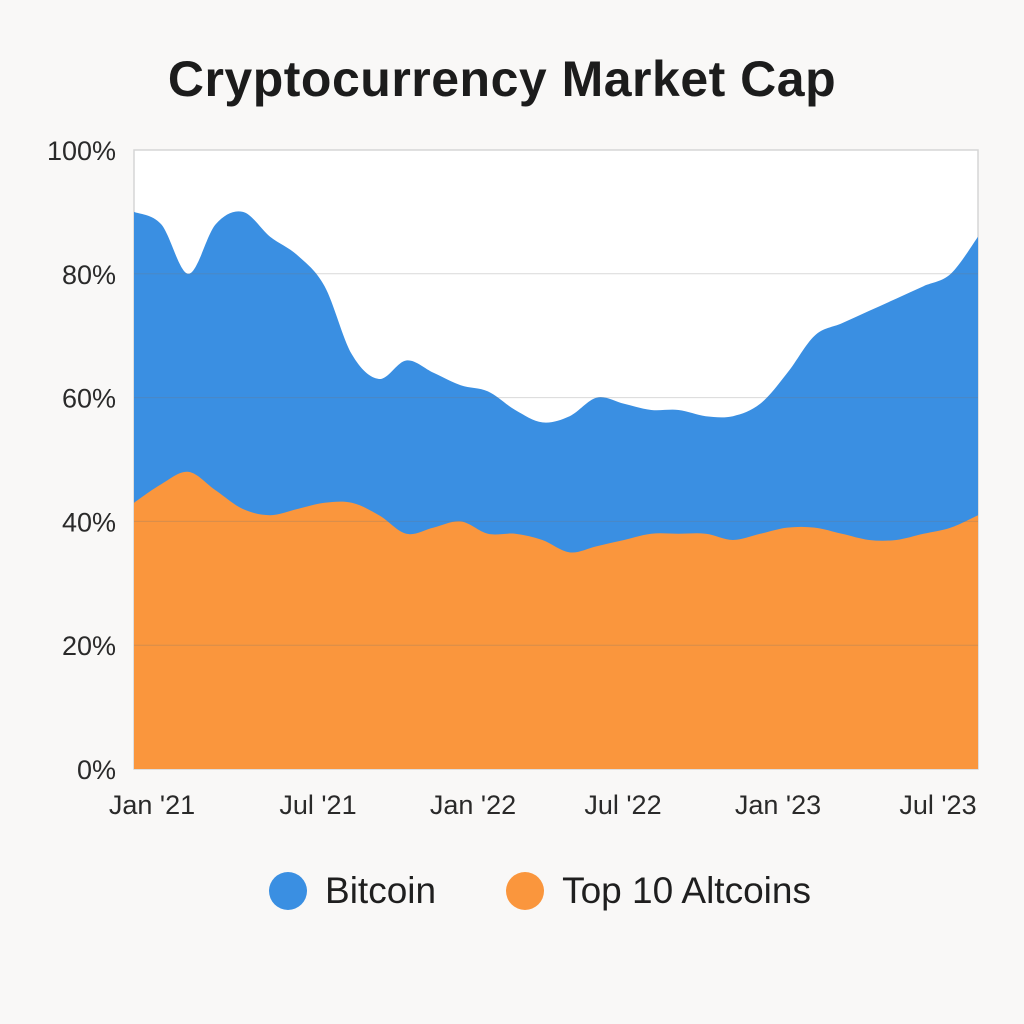 The height and width of the screenshot is (1024, 1024). What do you see at coordinates (81, 151) in the screenshot?
I see `y-tick-label: 100%` at bounding box center [81, 151].